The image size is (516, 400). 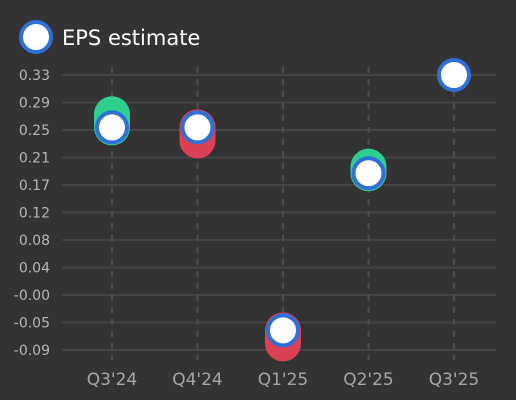 I want to click on x-tick-label: Q2'25, so click(x=368, y=380).